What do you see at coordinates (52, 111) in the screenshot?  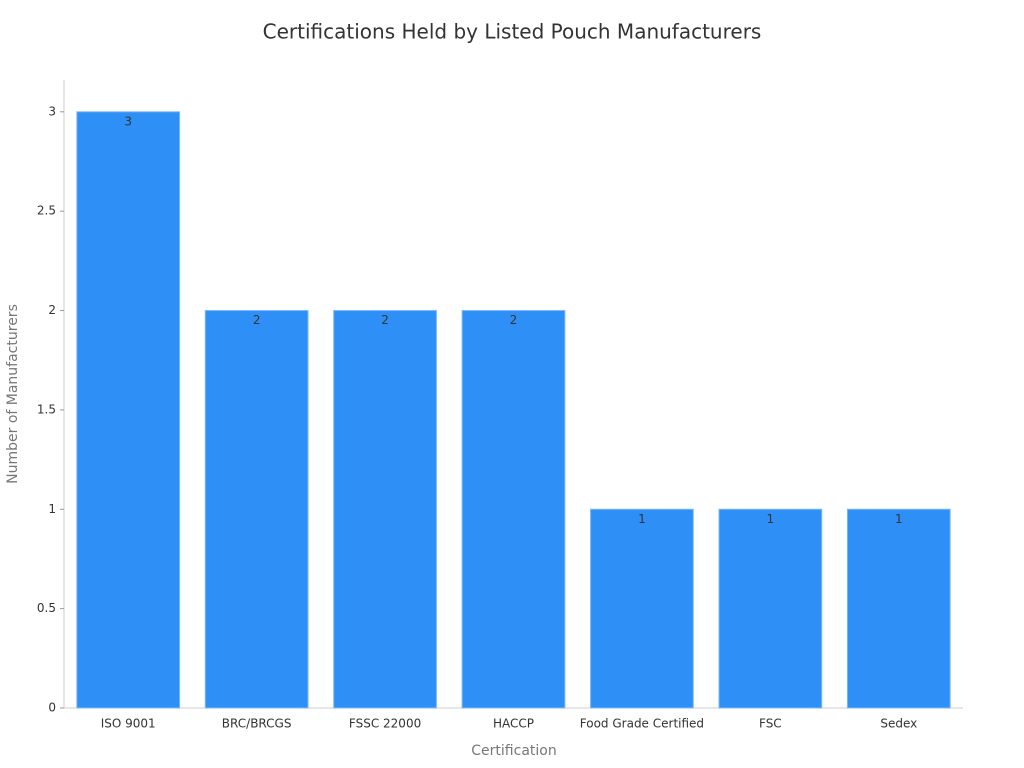 I see `y-tick-label: 3` at bounding box center [52, 111].